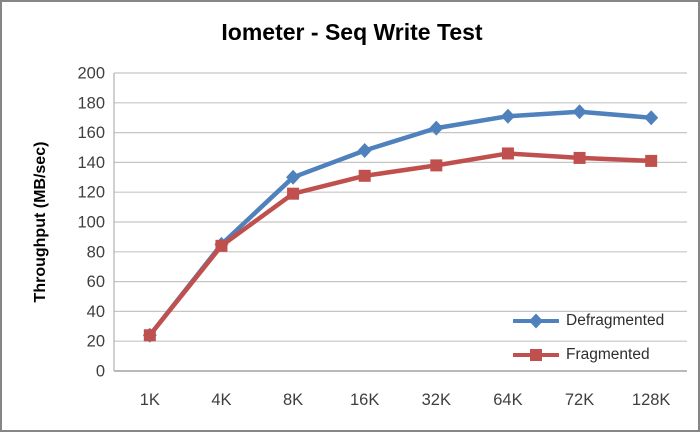  I want to click on x-tick-label: 4K, so click(221, 400).